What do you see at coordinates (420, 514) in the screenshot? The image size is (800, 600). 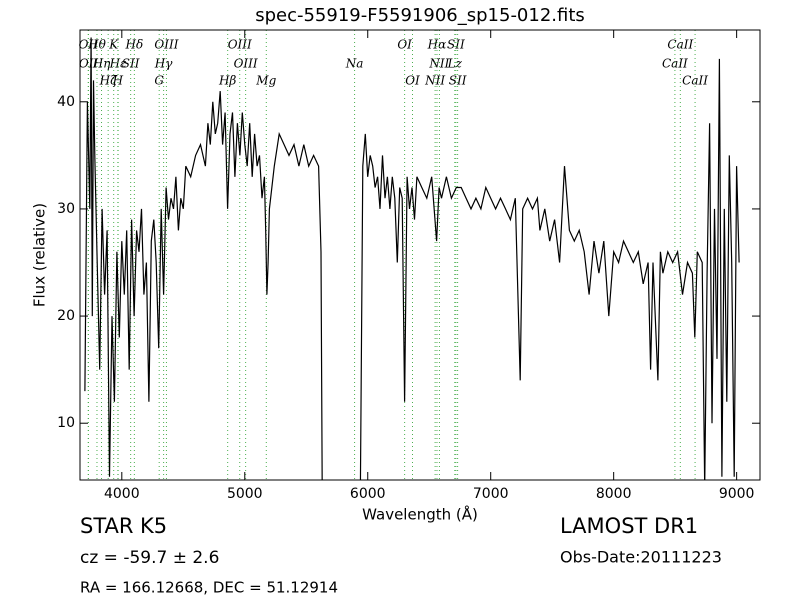 I see `x-axis-label: Wavelength (Å)` at bounding box center [420, 514].